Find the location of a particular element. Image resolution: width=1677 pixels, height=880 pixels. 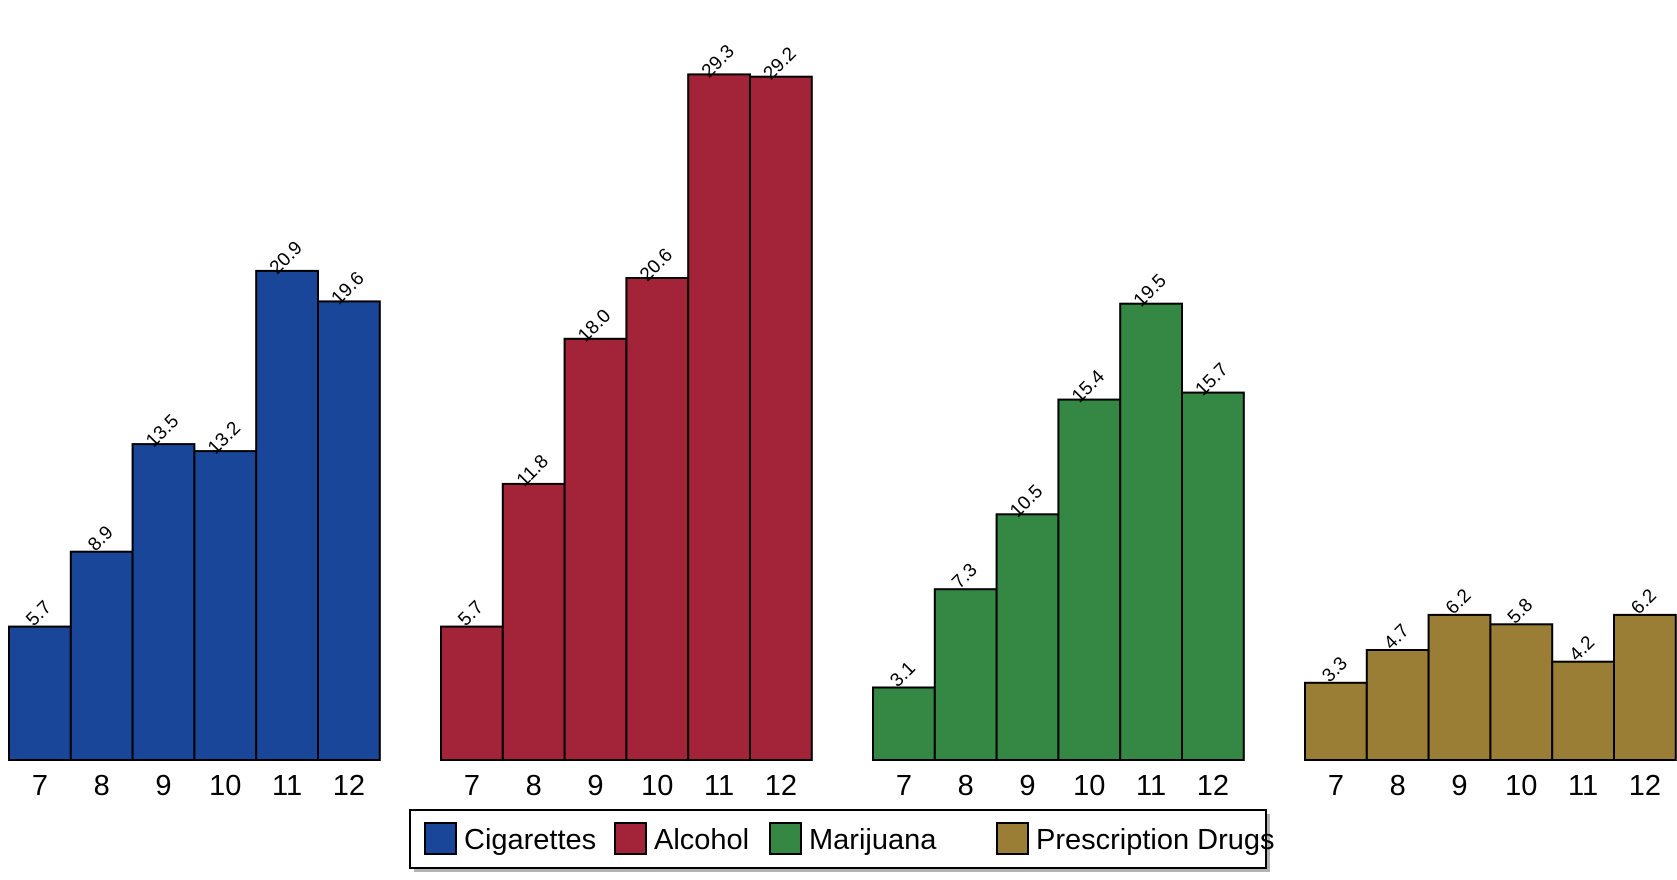

data-label: 5.8 is located at coordinates (1521, 612).